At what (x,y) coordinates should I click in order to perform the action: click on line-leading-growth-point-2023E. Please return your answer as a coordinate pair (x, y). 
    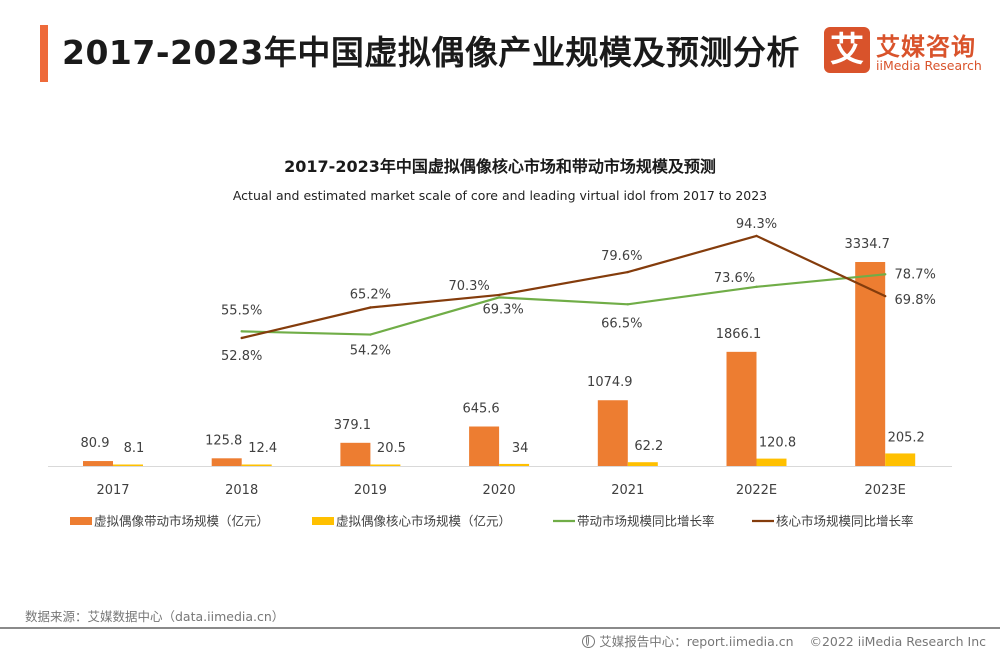
    Looking at the image, I should click on (885, 274).